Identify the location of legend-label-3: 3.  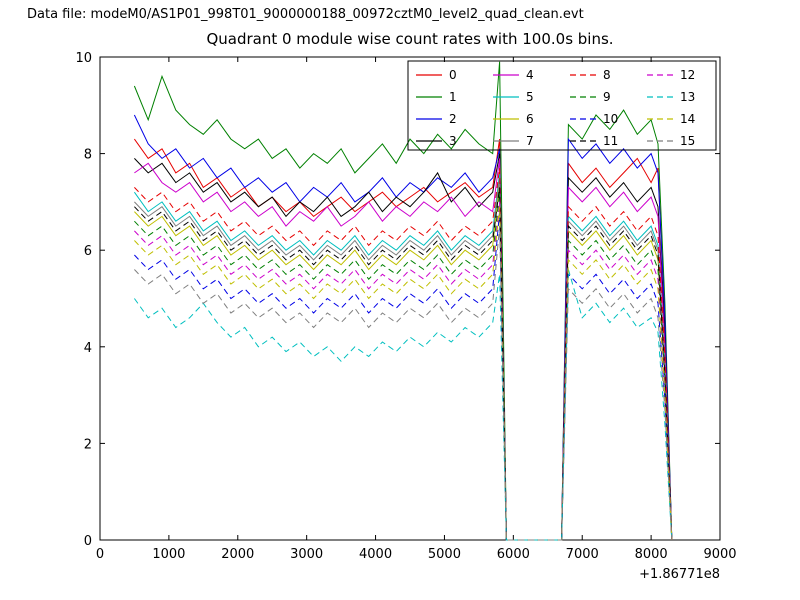
(453, 141).